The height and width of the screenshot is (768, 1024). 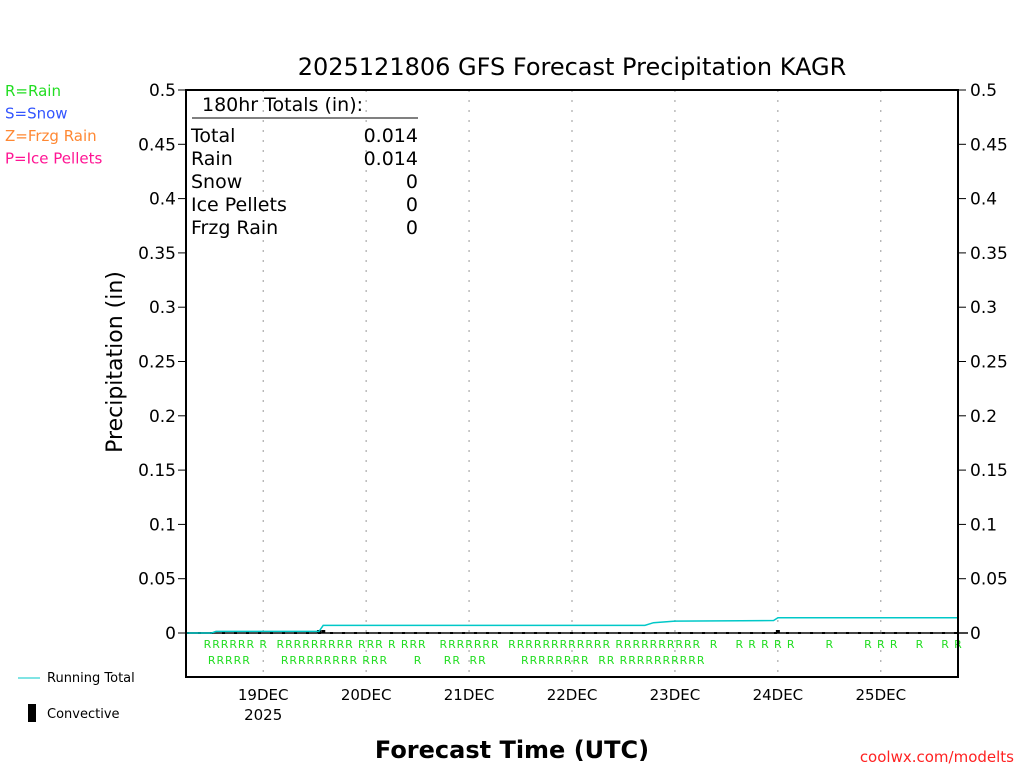 I want to click on totals-row-label: Rain, so click(x=212, y=159).